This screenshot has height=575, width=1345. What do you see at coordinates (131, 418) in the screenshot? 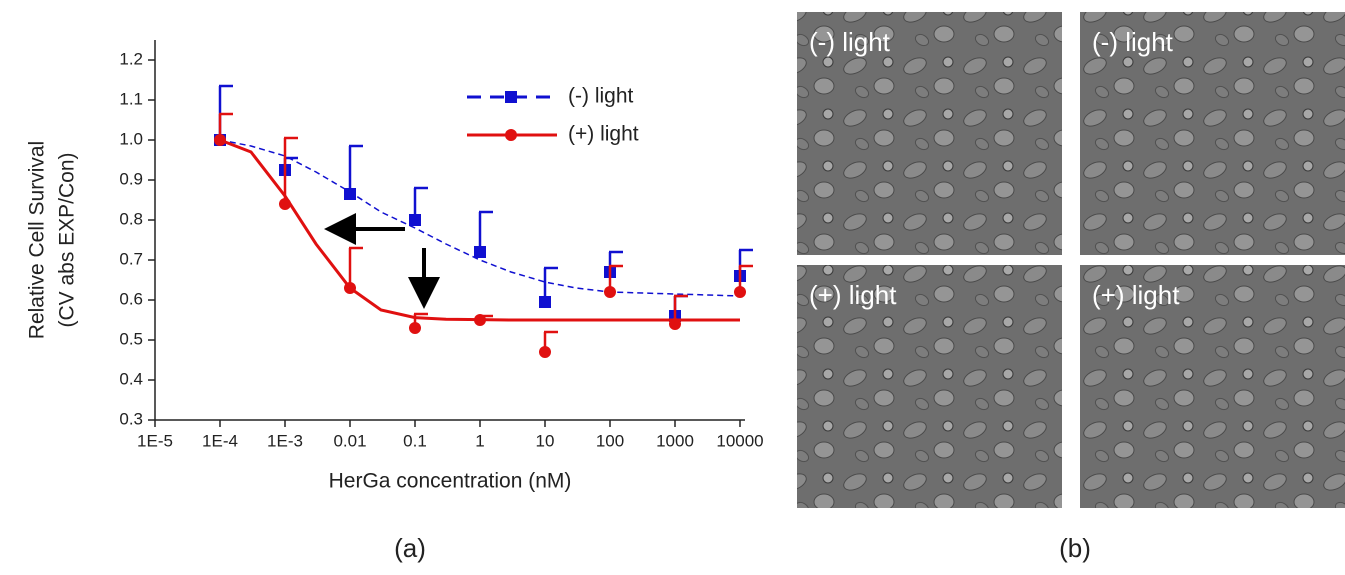
I see `y-tick-label: 0.3` at bounding box center [131, 418].